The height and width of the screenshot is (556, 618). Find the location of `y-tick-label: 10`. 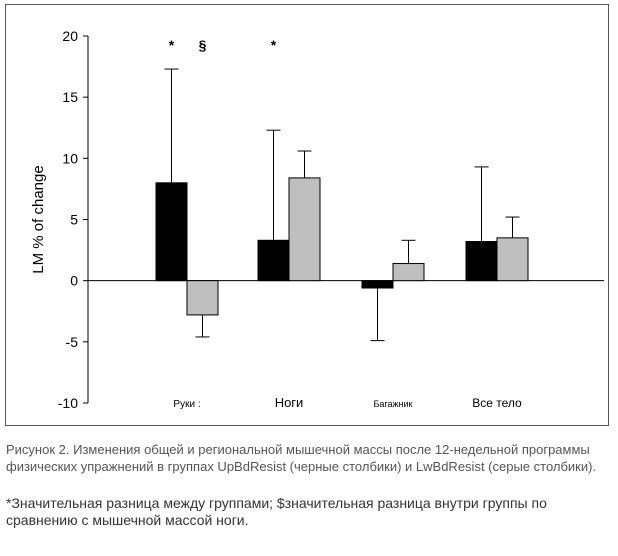

y-tick-label: 10 is located at coordinates (70, 158).